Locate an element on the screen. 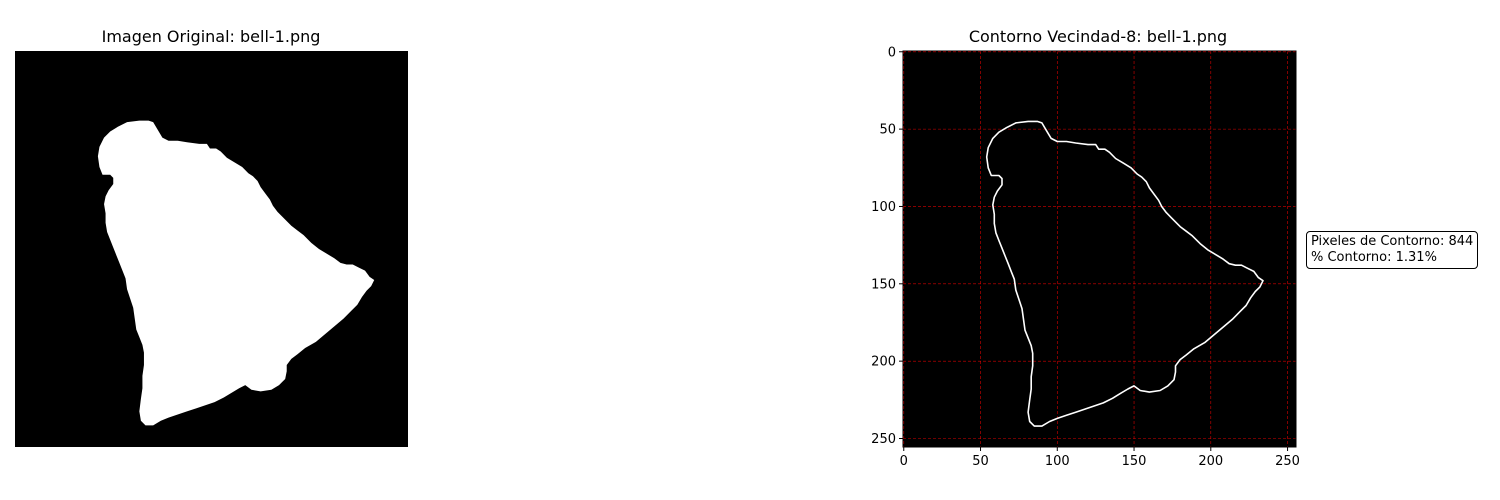 This screenshot has height=500, width=1500. y-tick-label-0: 0 is located at coordinates (892, 52).